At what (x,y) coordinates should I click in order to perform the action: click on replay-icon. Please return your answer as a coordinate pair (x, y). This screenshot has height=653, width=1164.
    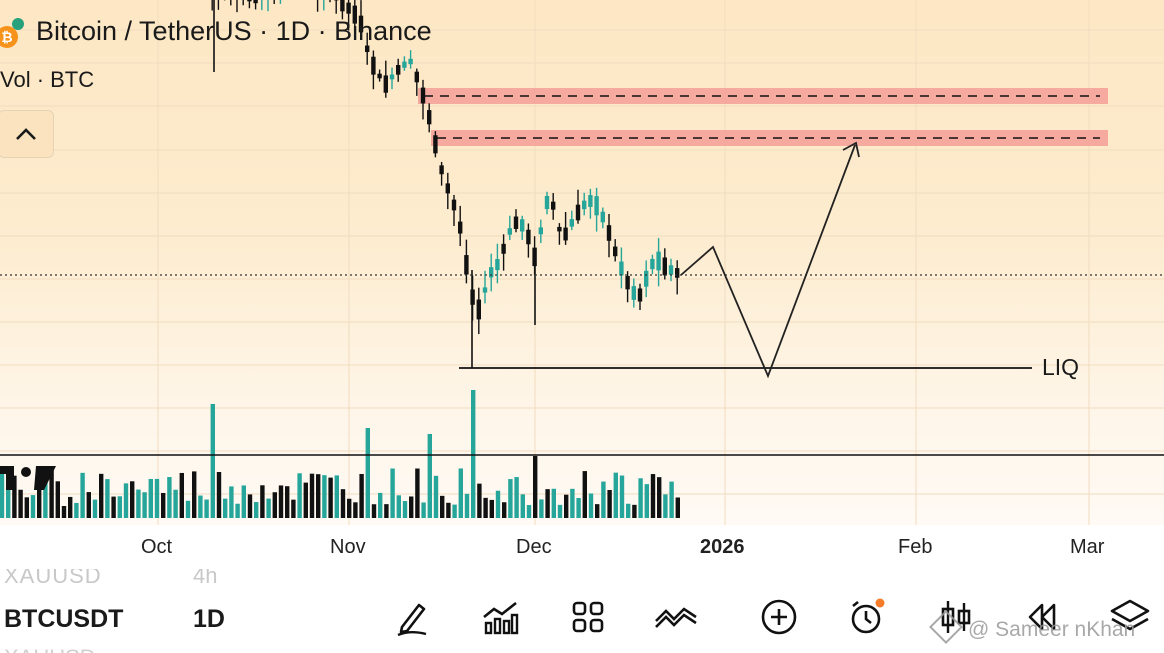
    Looking at the image, I should click on (1042, 617).